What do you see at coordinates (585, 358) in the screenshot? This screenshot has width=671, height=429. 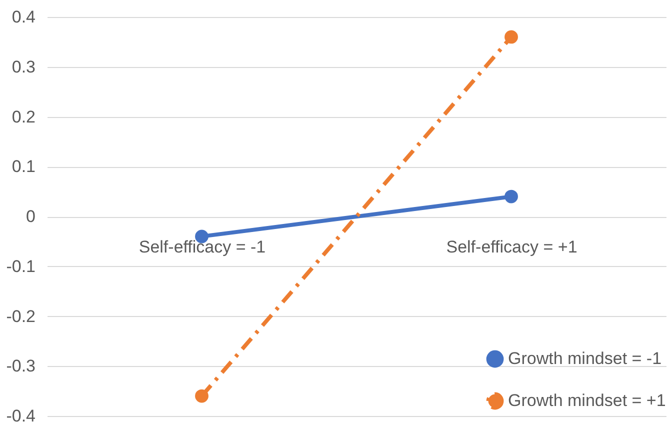 I see `legend-label: Growth mindset = -1` at bounding box center [585, 358].